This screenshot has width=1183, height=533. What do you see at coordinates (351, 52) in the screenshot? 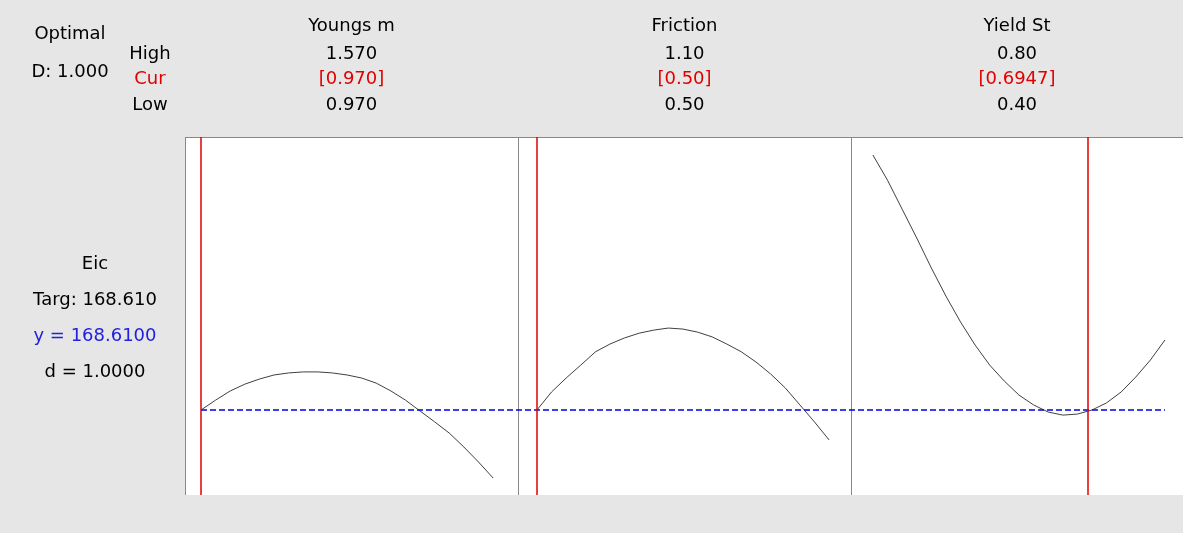
I see `text: 1.570` at bounding box center [351, 52].